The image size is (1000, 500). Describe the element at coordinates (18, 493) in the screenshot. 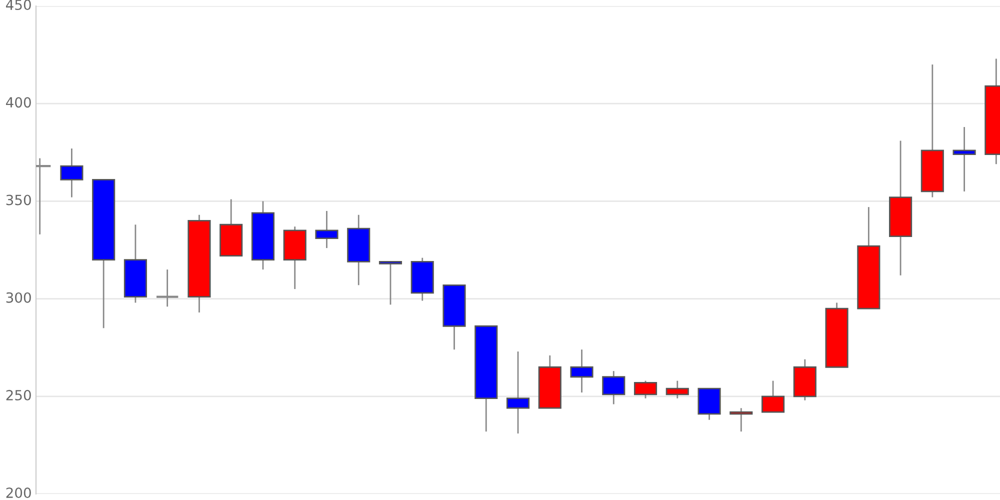

I see `y-tick-label: 200` at that location.